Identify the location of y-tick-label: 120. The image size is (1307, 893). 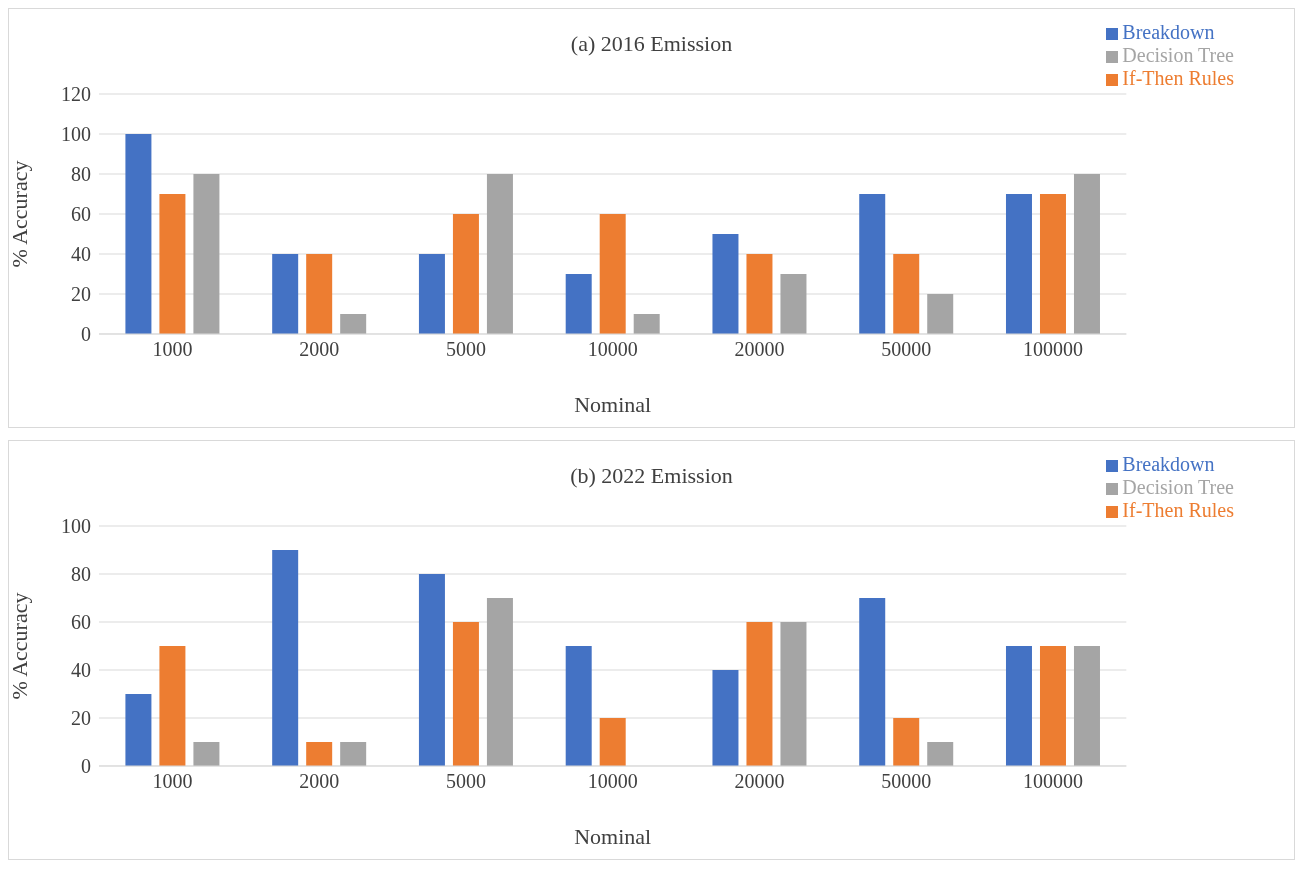
(76, 94).